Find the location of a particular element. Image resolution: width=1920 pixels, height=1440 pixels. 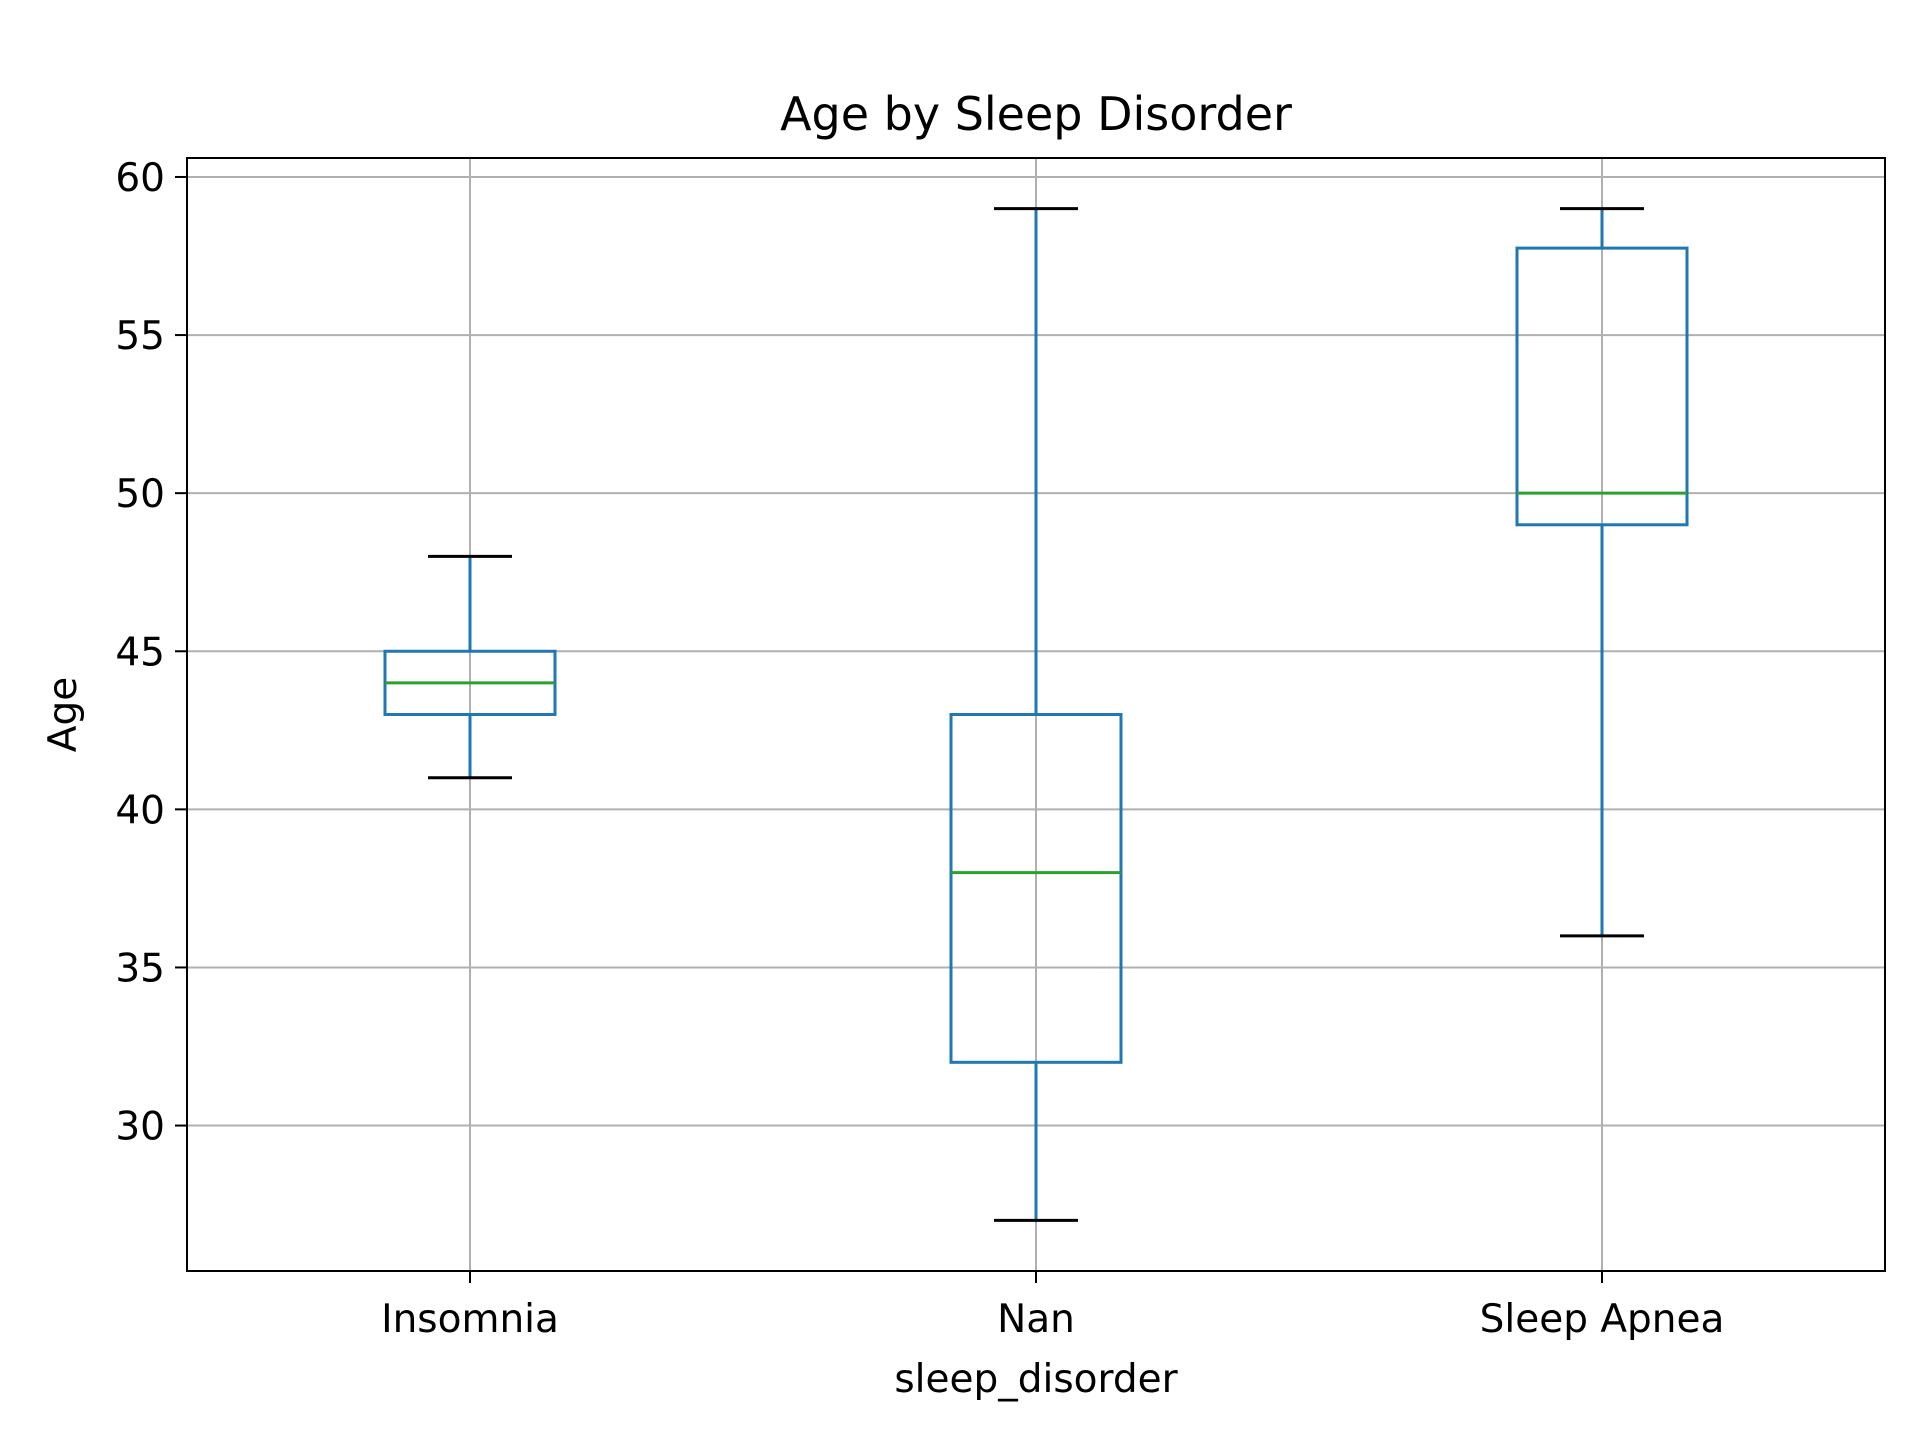

y-tick-label: 45 is located at coordinates (140, 652).